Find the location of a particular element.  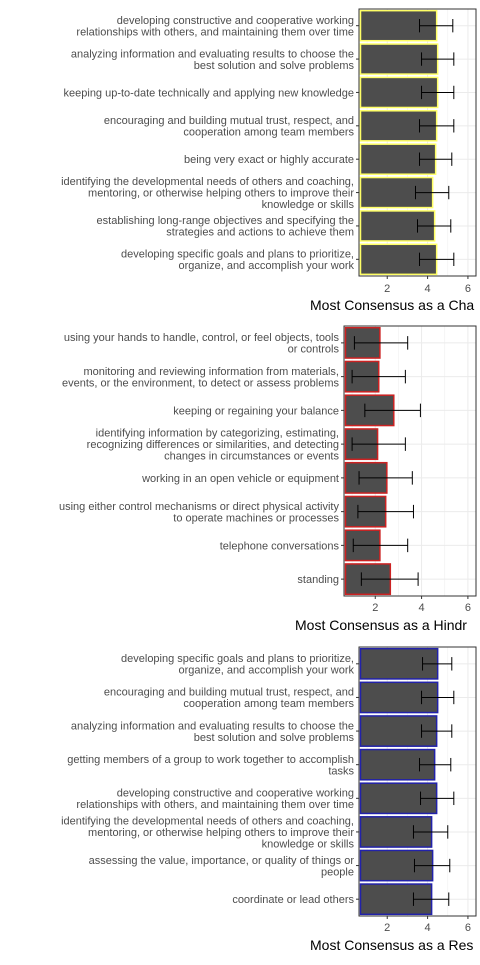

category-label: keeping or regaining your balance is located at coordinates (256, 411).